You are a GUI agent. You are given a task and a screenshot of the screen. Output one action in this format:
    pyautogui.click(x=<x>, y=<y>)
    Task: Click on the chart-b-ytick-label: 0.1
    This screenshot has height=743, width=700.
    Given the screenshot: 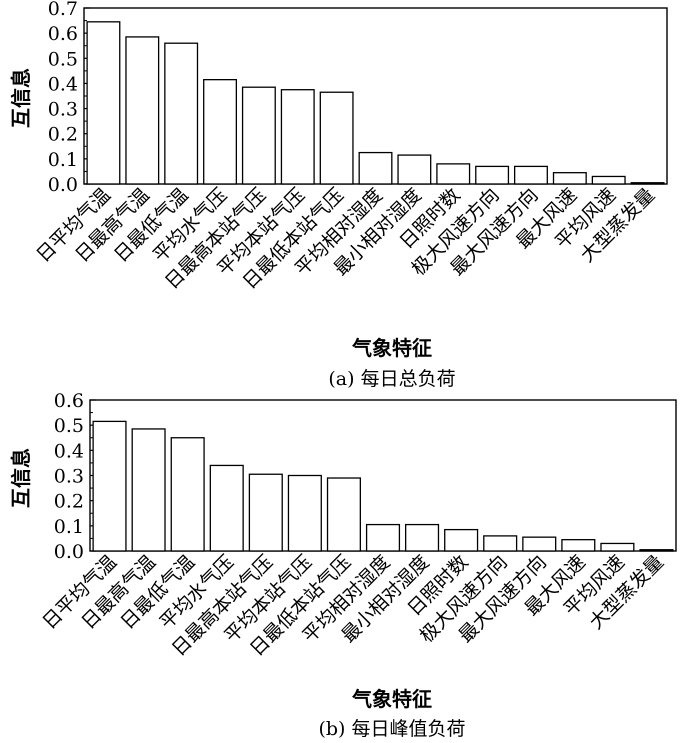 What is the action you would take?
    pyautogui.click(x=69, y=527)
    